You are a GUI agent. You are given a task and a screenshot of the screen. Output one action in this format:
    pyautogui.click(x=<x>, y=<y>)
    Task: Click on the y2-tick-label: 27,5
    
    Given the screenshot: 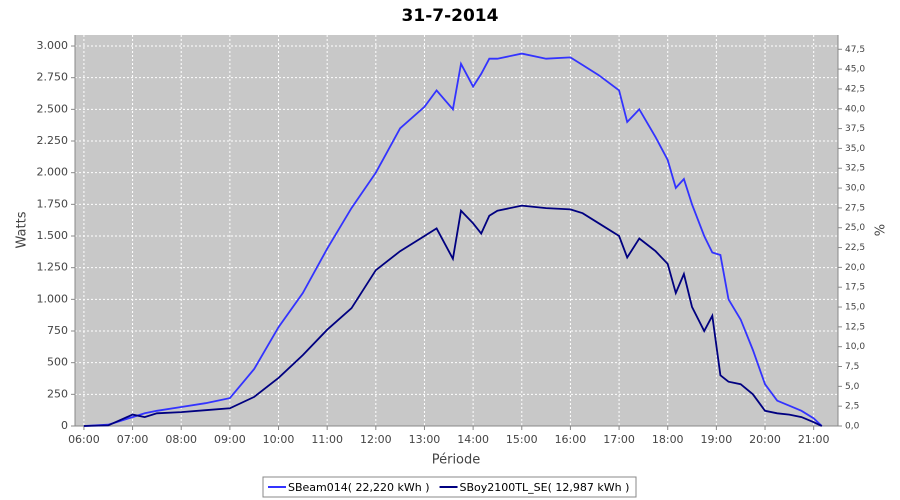 What is the action you would take?
    pyautogui.click(x=855, y=208)
    